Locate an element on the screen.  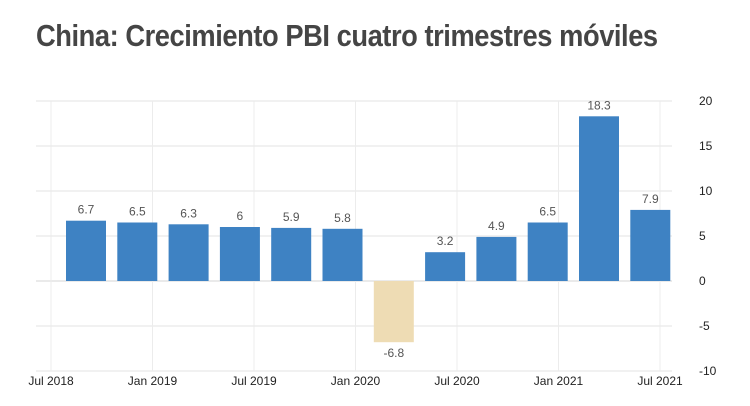
x-tick-label: Jul 2021 is located at coordinates (660, 381).